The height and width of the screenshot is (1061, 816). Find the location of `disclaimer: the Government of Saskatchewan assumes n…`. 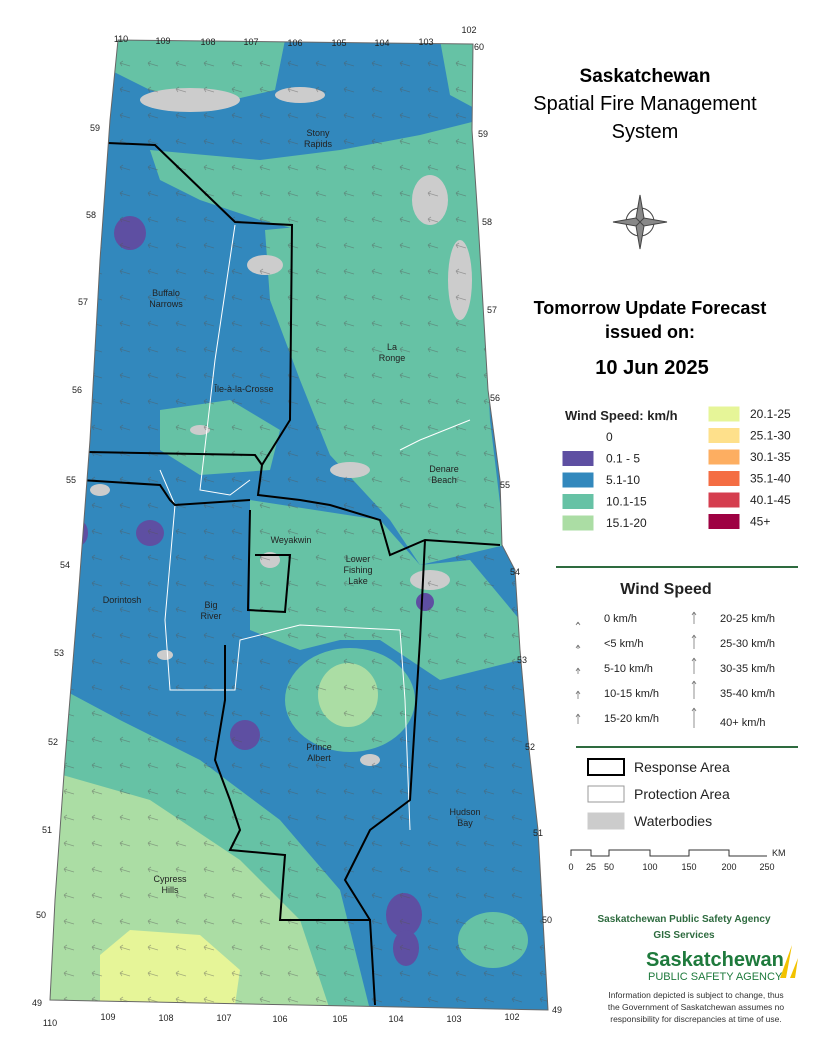

disclaimer: the Government of Saskatchewan assumes n… is located at coordinates (696, 1007).